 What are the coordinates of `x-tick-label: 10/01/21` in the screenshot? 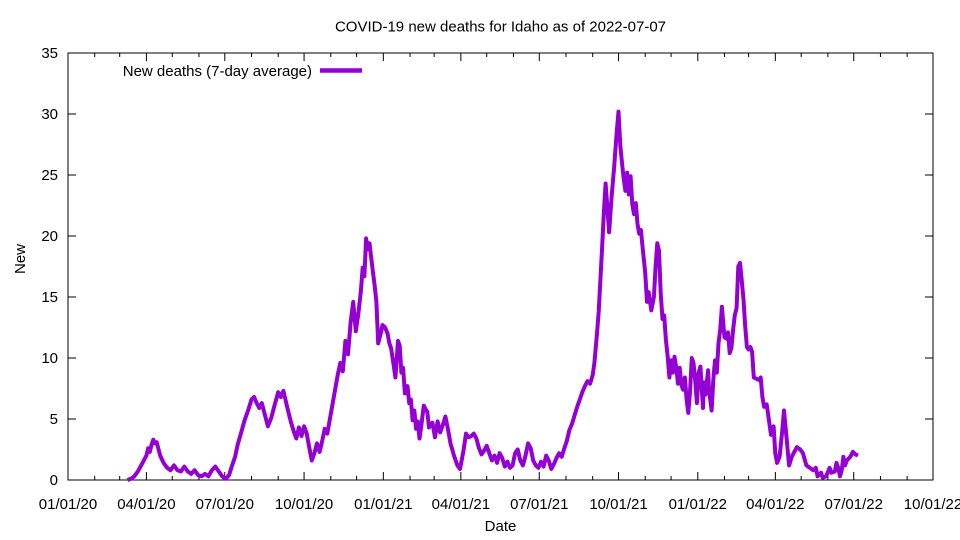 It's located at (618, 504).